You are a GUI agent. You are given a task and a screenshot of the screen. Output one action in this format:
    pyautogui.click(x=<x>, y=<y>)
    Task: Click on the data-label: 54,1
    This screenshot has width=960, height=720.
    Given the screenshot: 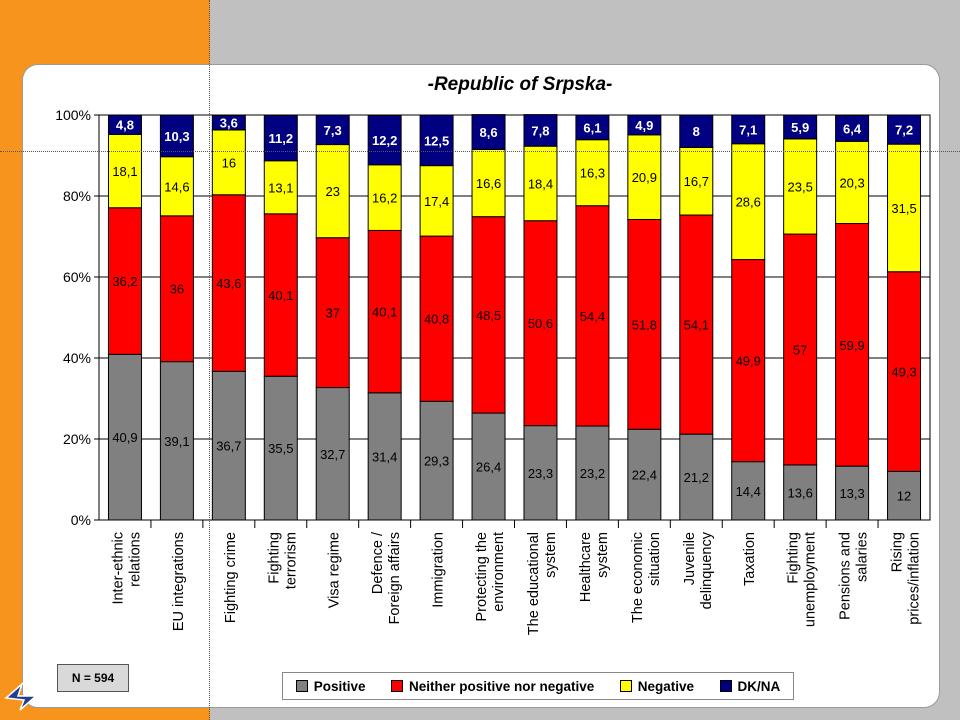 What is the action you would take?
    pyautogui.click(x=696, y=325)
    